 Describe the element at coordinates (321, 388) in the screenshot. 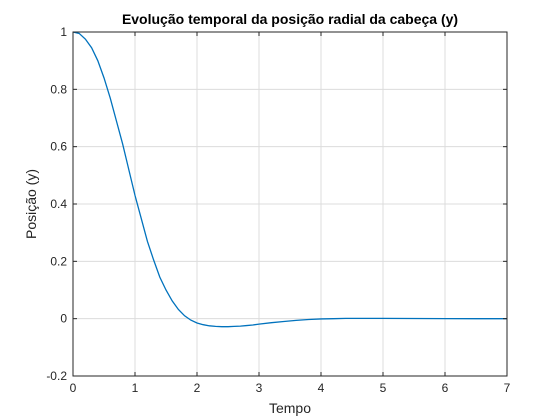

I see `x-tick-label: 4` at that location.